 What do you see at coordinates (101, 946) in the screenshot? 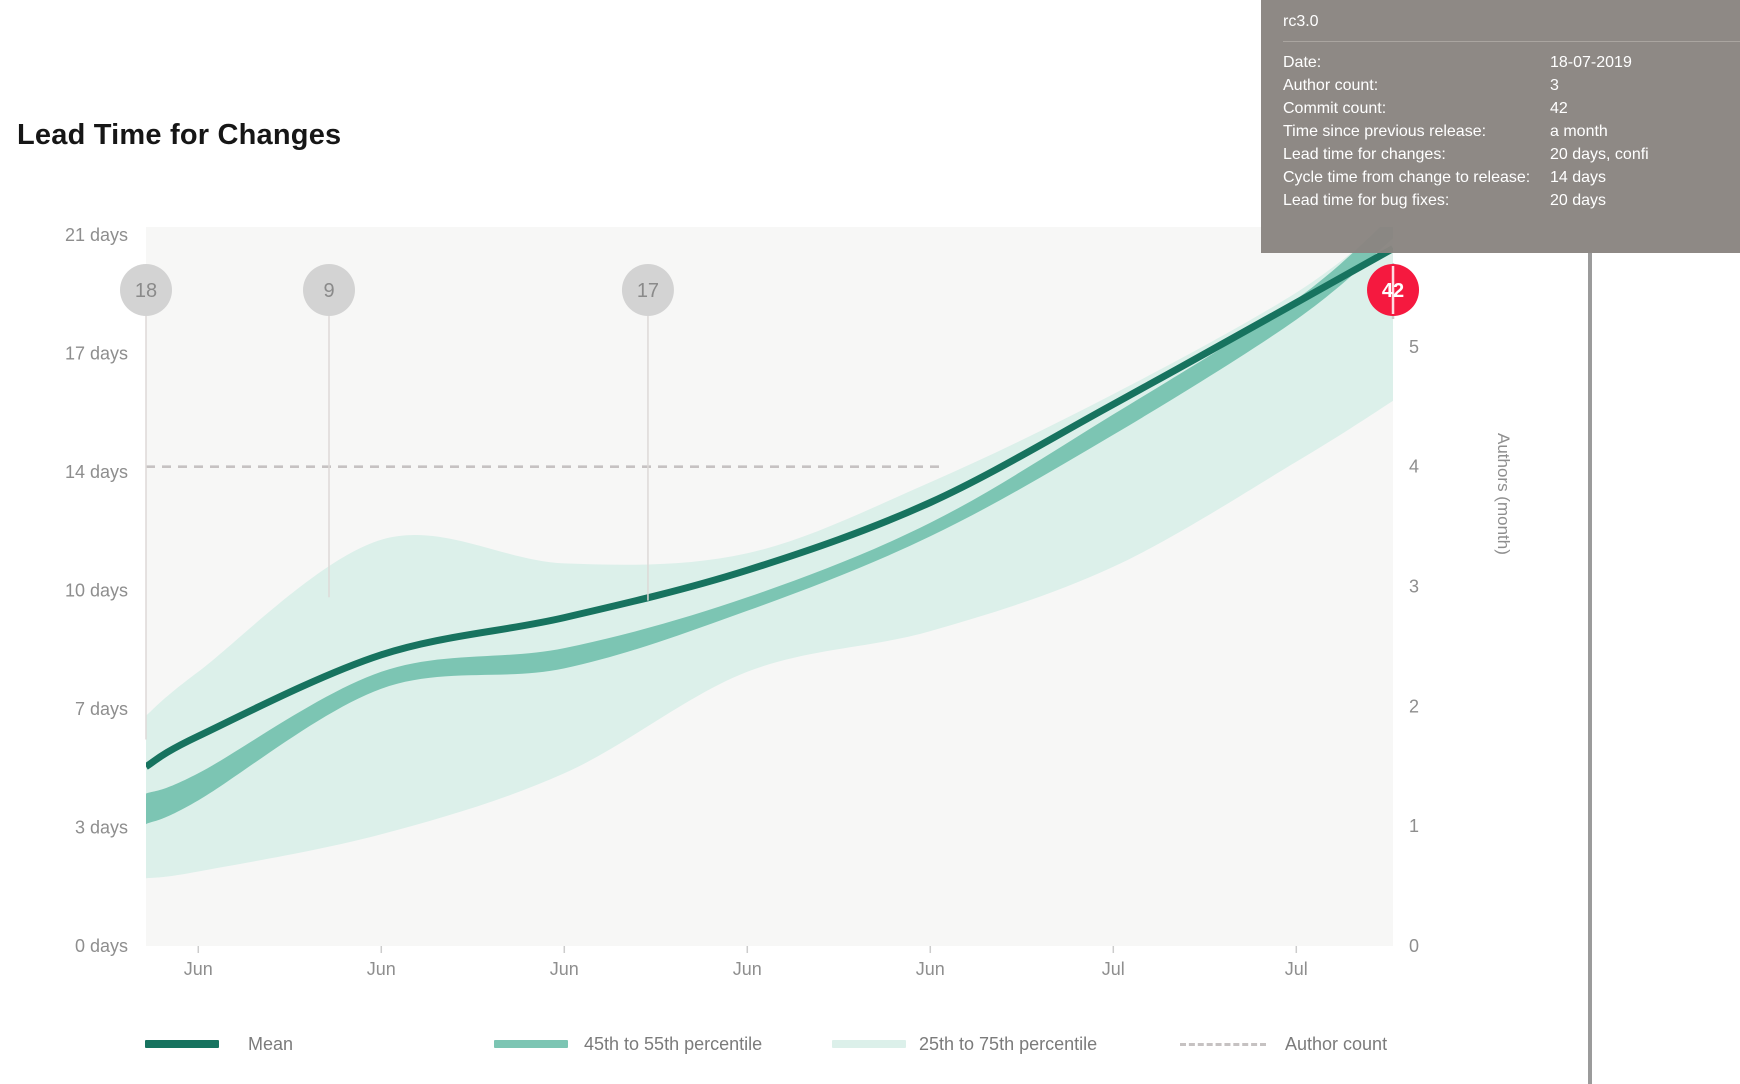
I see `y-left-tick-label: 0 days` at bounding box center [101, 946].